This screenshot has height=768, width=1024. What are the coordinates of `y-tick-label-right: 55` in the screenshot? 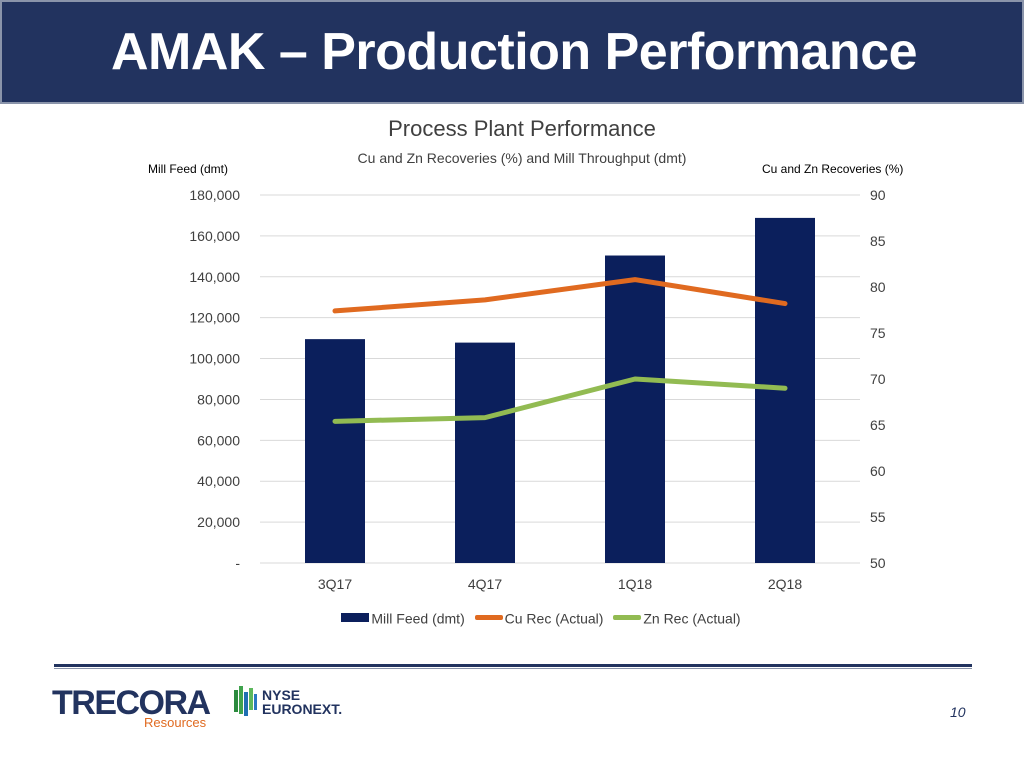 It's located at (878, 517).